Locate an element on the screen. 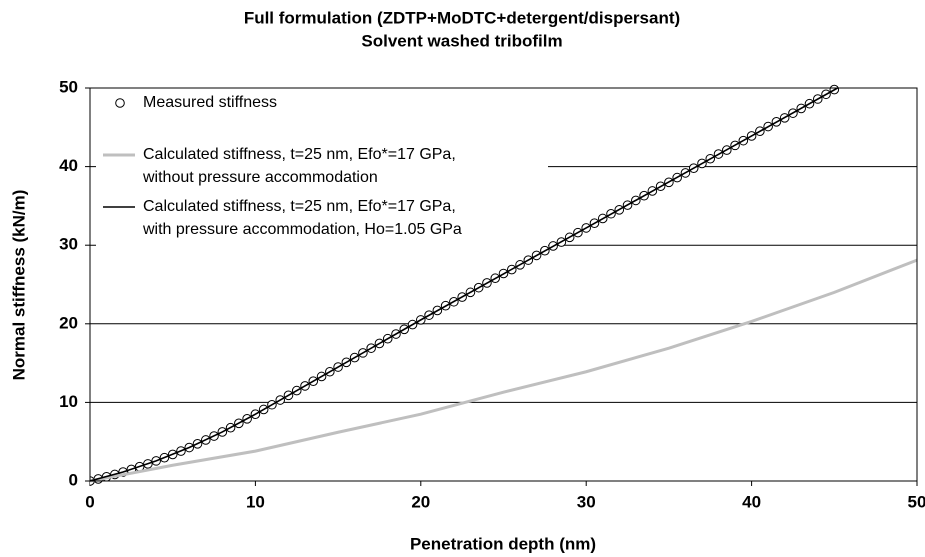 This screenshot has height=557, width=925. legend-background is located at coordinates (322, 176).